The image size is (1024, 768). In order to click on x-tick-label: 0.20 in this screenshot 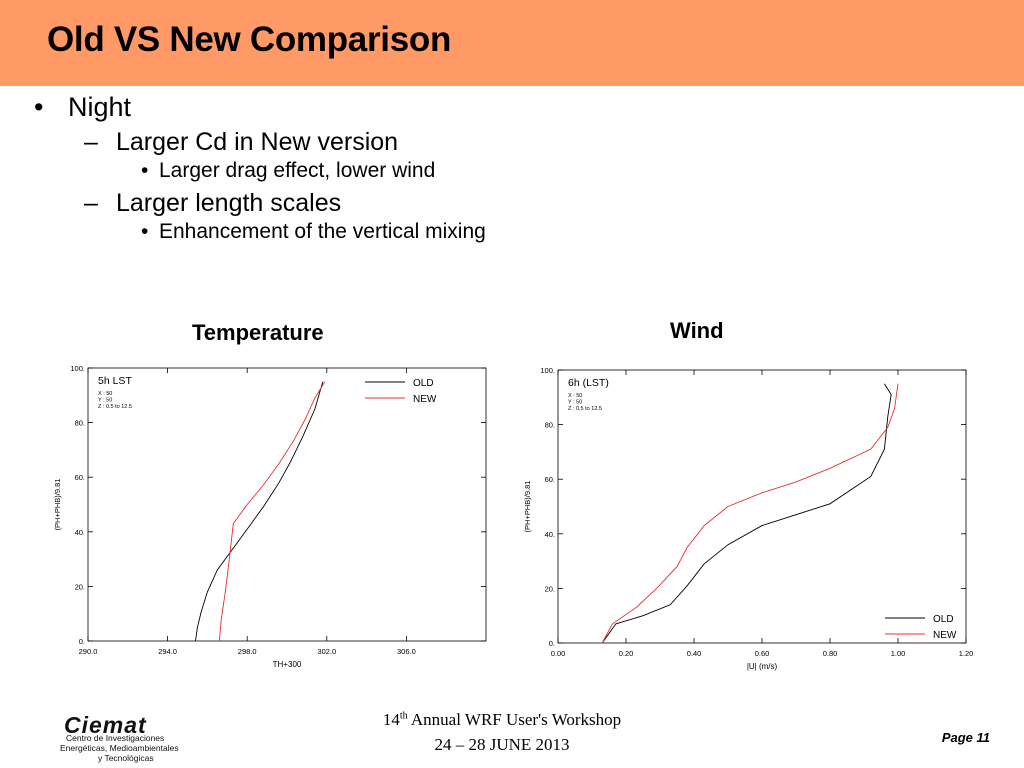, I will do `click(626, 653)`.